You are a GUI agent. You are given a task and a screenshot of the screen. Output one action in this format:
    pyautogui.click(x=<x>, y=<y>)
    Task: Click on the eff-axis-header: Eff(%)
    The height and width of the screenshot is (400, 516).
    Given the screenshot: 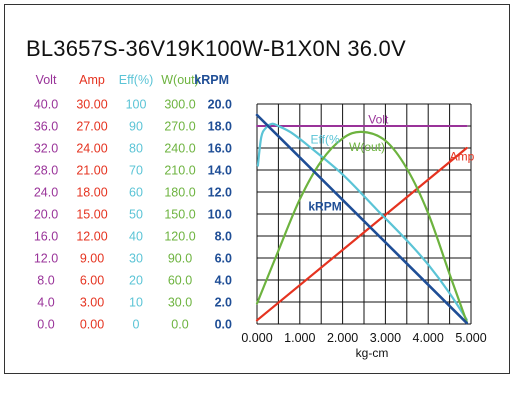 What is the action you would take?
    pyautogui.click(x=136, y=80)
    